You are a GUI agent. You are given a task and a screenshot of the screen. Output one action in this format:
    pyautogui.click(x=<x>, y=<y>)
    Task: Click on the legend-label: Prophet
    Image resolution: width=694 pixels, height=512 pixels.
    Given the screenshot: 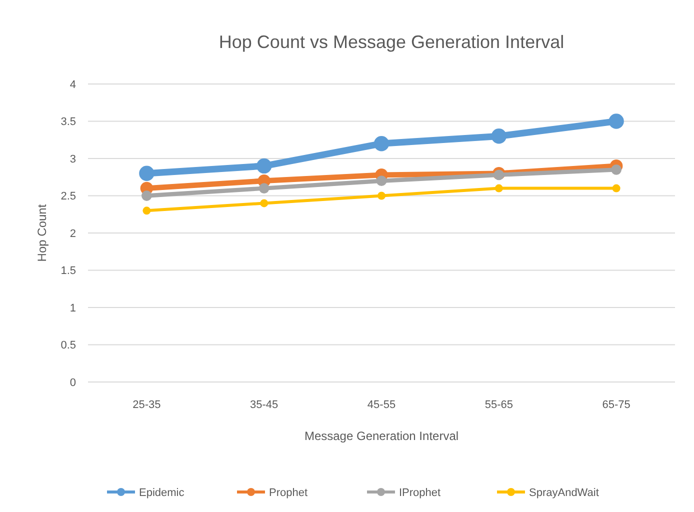 What is the action you would take?
    pyautogui.click(x=288, y=492)
    